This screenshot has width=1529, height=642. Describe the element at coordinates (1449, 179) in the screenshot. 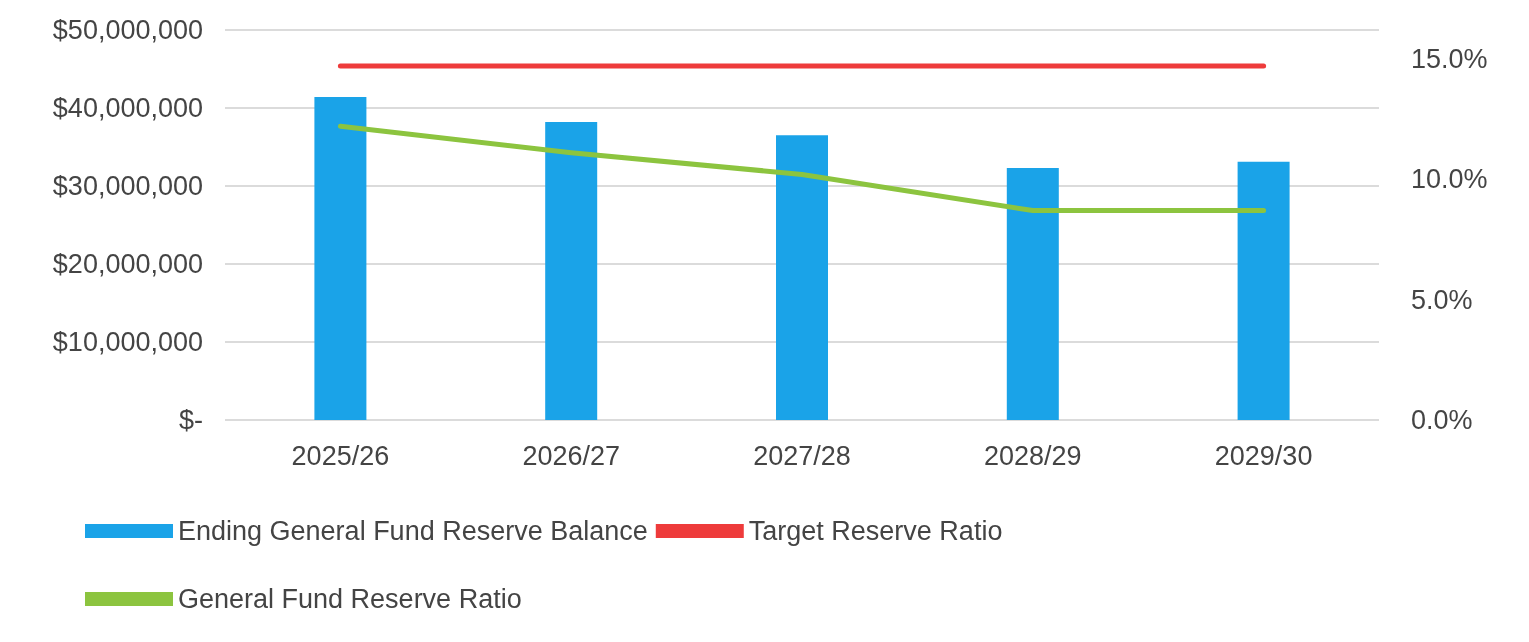

I see `y2-tick-label: 10.0%` at that location.